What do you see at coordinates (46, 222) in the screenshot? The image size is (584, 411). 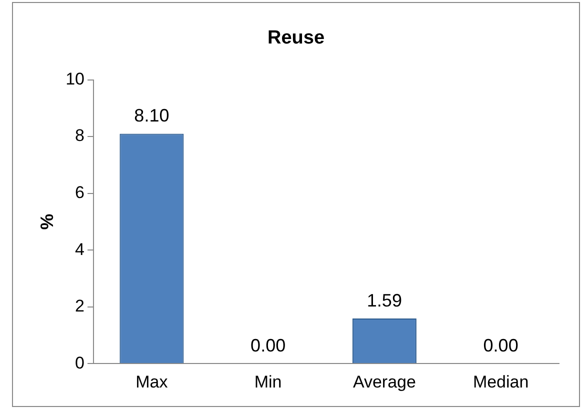 I see `y-axis-title: %` at bounding box center [46, 222].